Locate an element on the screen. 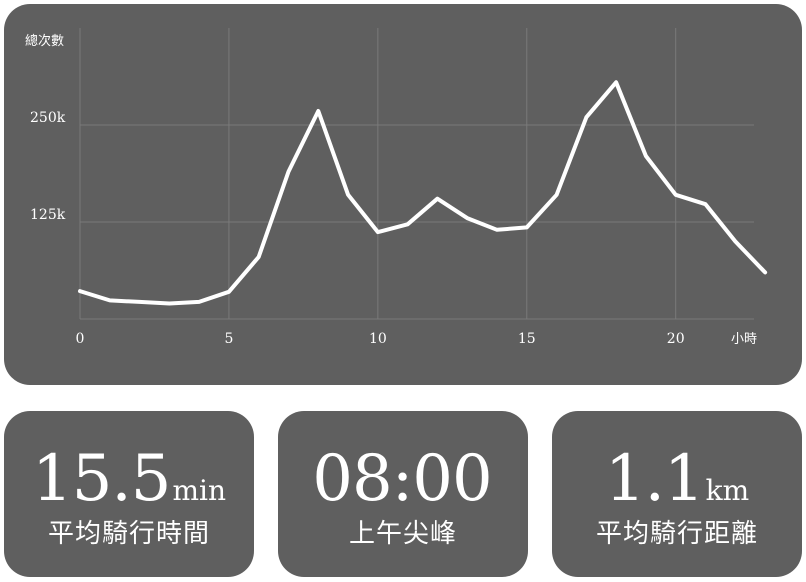 Image resolution: width=806 pixels, height=582 pixels. stat-card-avg-distance: 1.1km 平均騎行距離 is located at coordinates (677, 494).